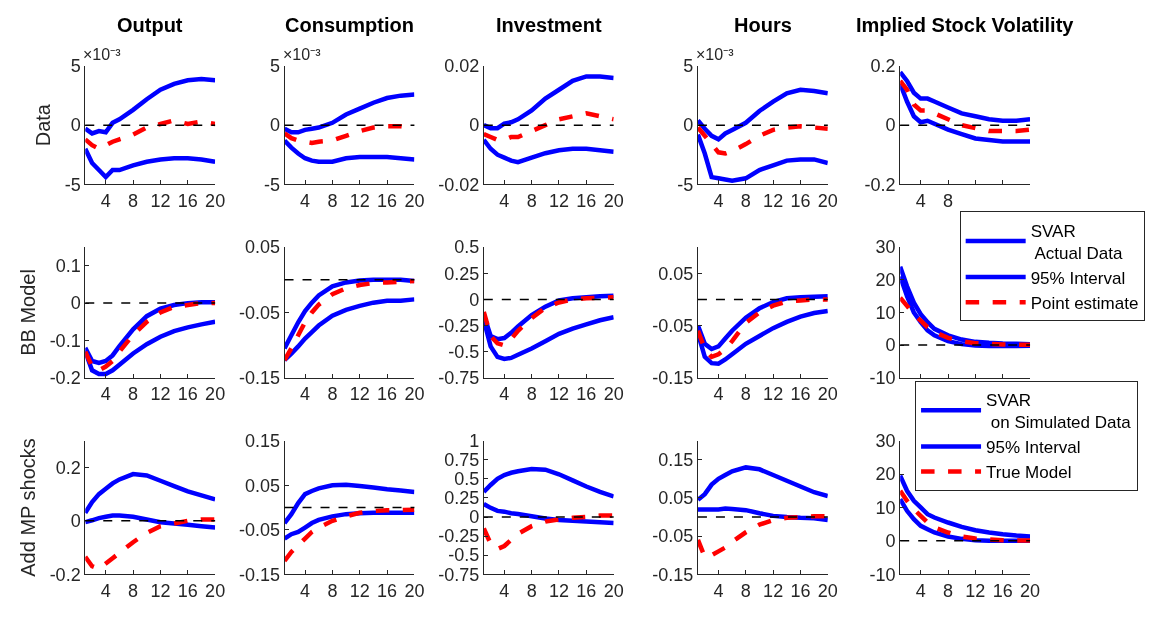  Describe the element at coordinates (676, 460) in the screenshot. I see `y-tick-label: 0.15` at that location.